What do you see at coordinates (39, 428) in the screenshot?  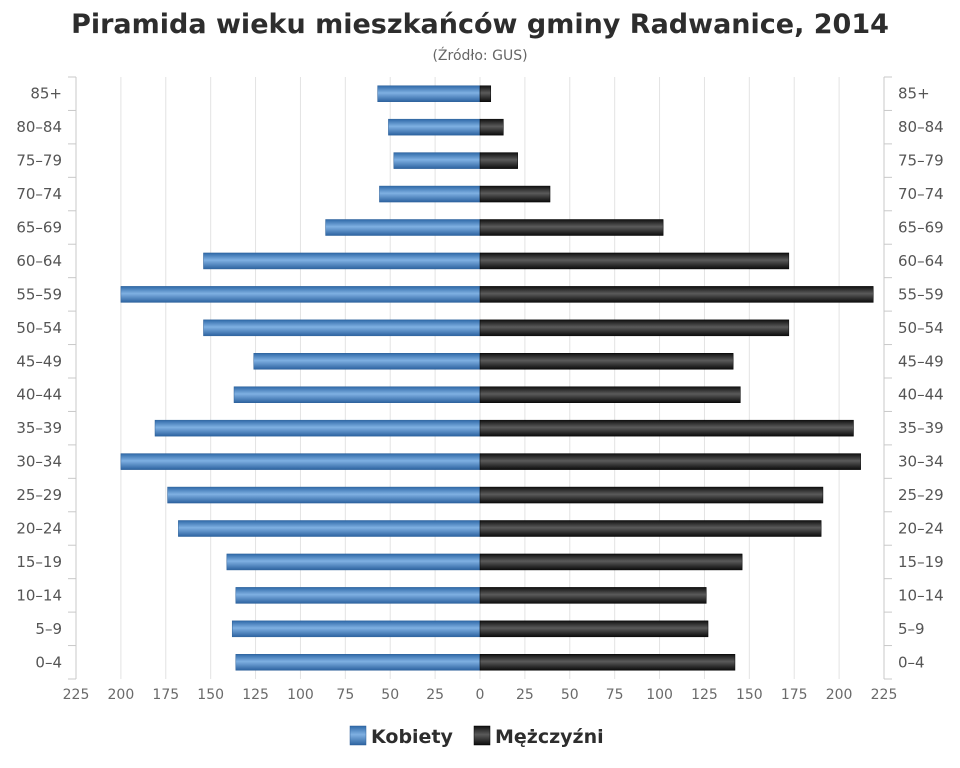 I see `category-label-left: 35–39` at bounding box center [39, 428].